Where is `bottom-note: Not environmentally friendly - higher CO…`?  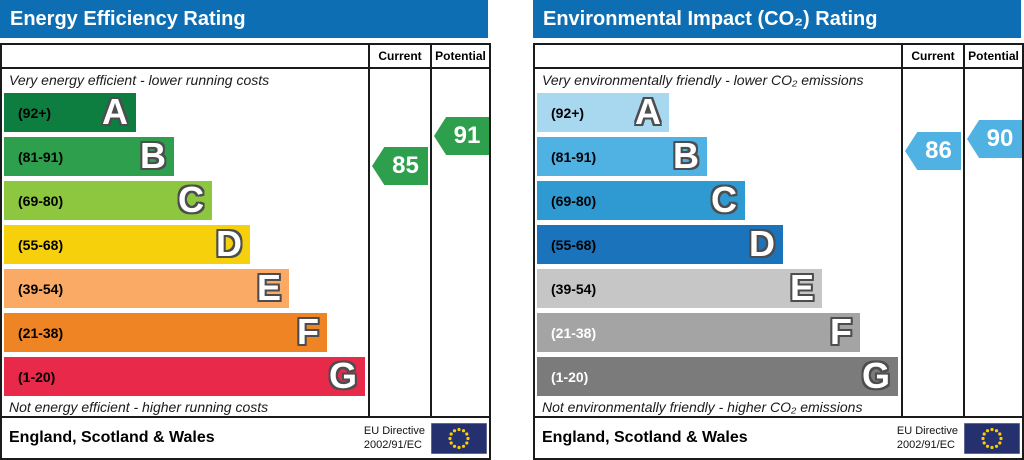
bottom-note: Not environmentally friendly - higher CO… is located at coordinates (702, 407).